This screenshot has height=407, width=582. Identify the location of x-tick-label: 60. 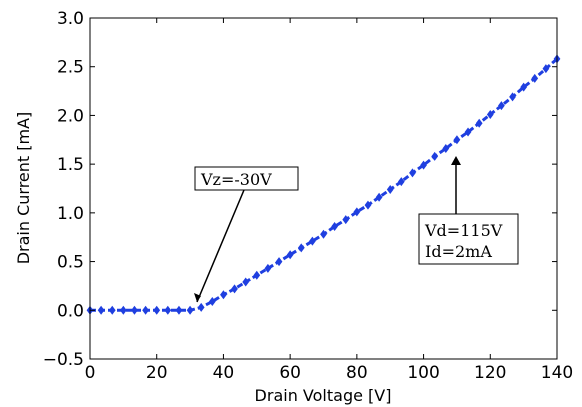
(290, 373).